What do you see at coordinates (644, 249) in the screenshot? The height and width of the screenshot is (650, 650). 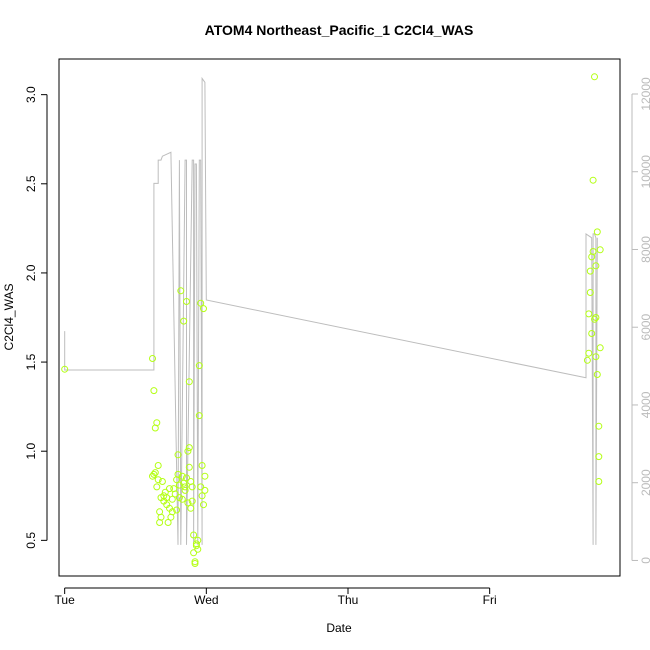 I see `y2-tick-label: 8000` at bounding box center [644, 249].